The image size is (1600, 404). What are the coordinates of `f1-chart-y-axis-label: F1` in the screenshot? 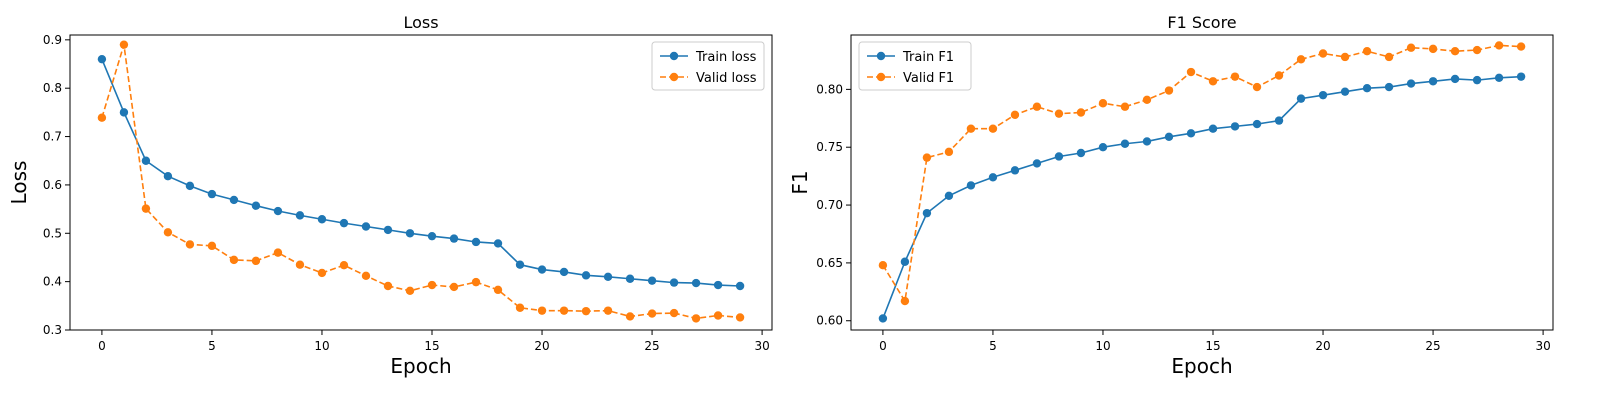 It's located at (800, 182).